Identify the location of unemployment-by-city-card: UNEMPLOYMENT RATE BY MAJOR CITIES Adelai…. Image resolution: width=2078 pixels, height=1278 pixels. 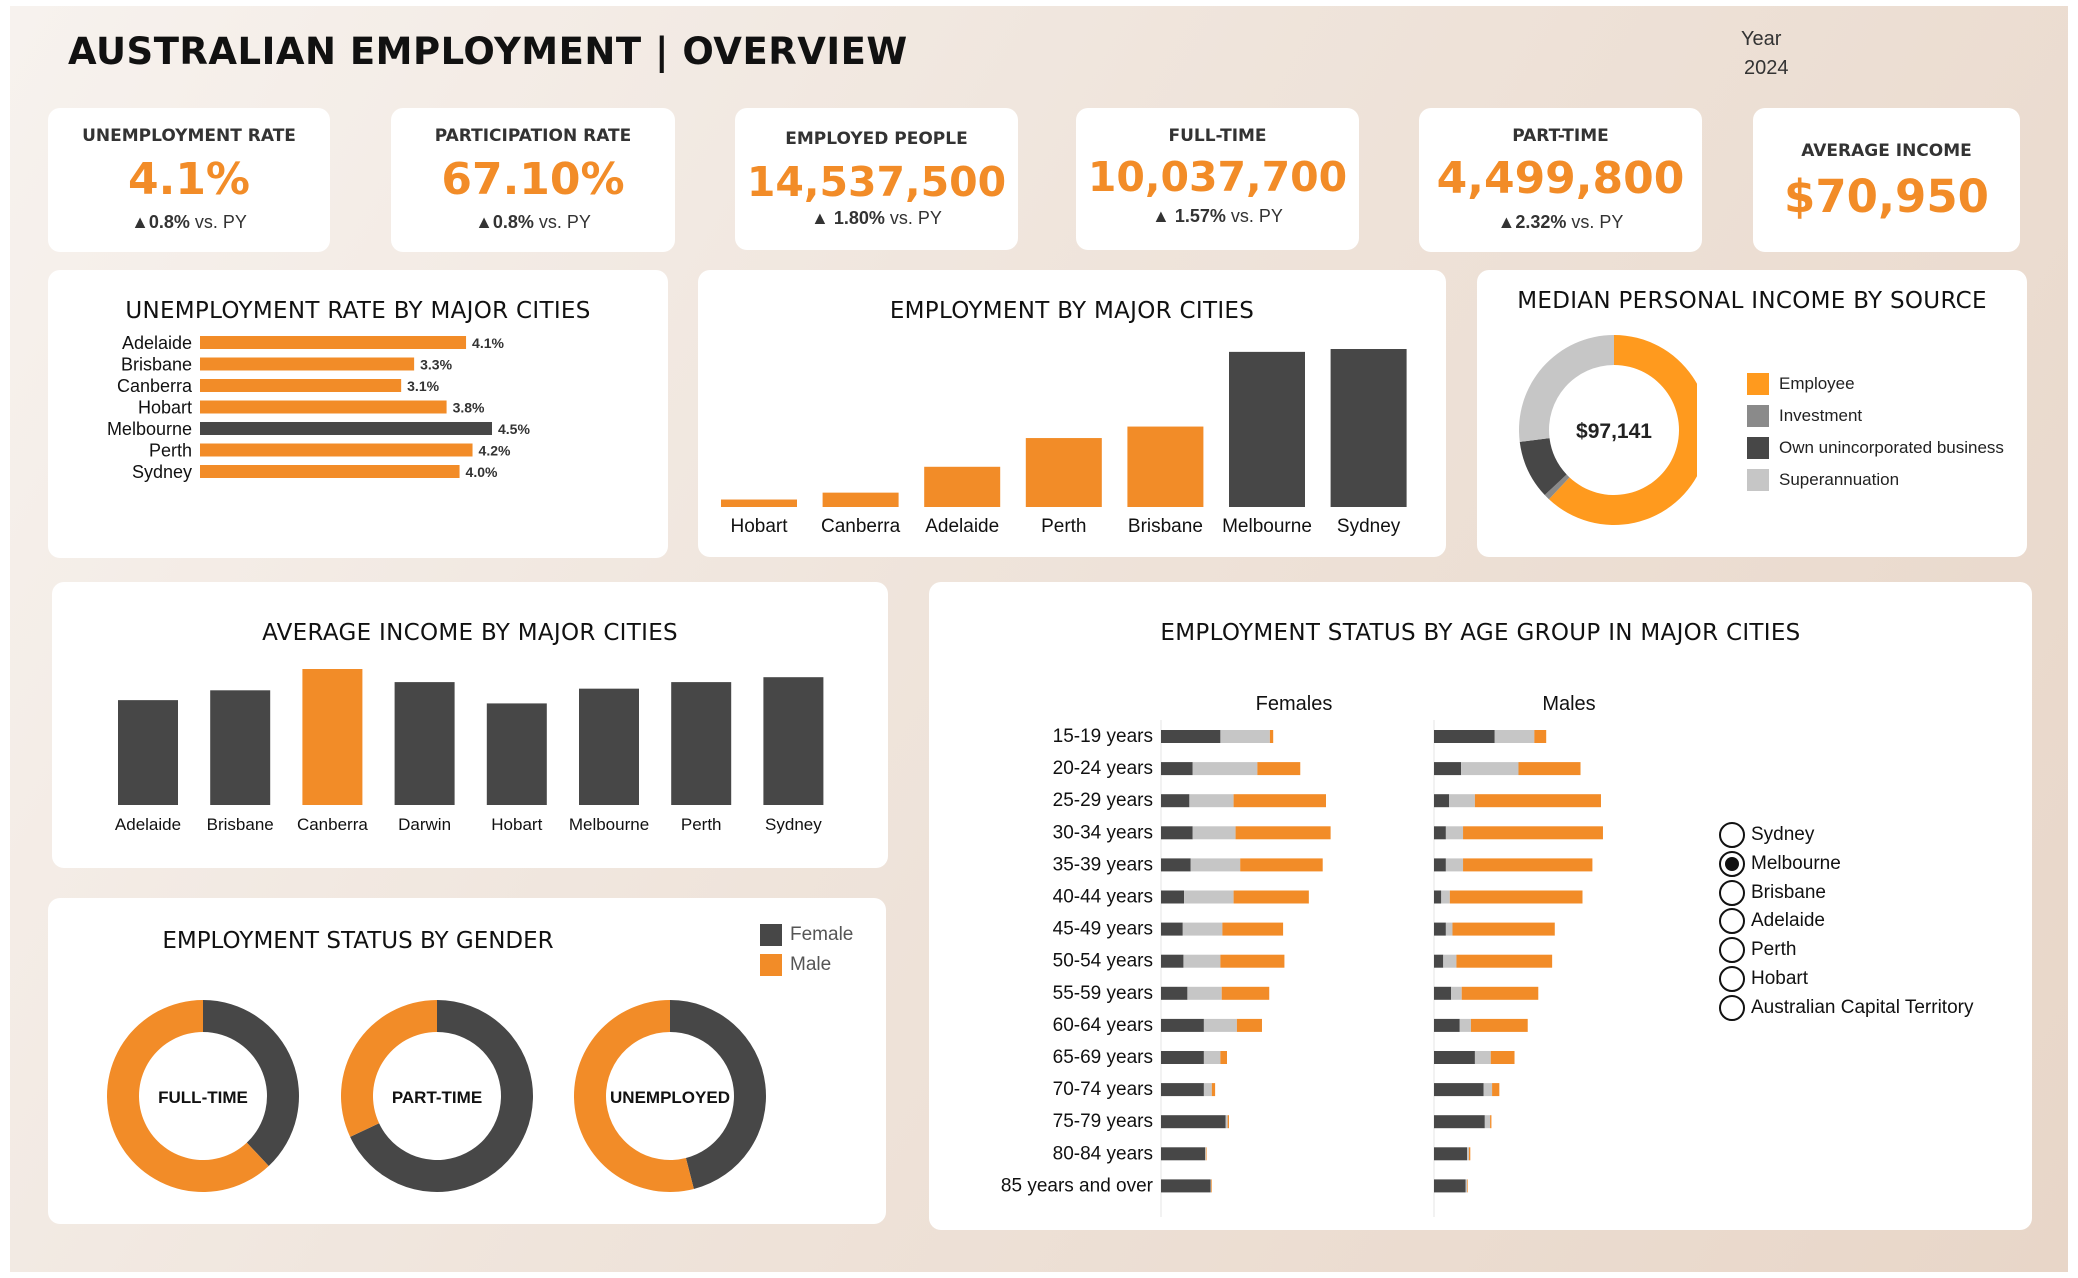
(358, 414).